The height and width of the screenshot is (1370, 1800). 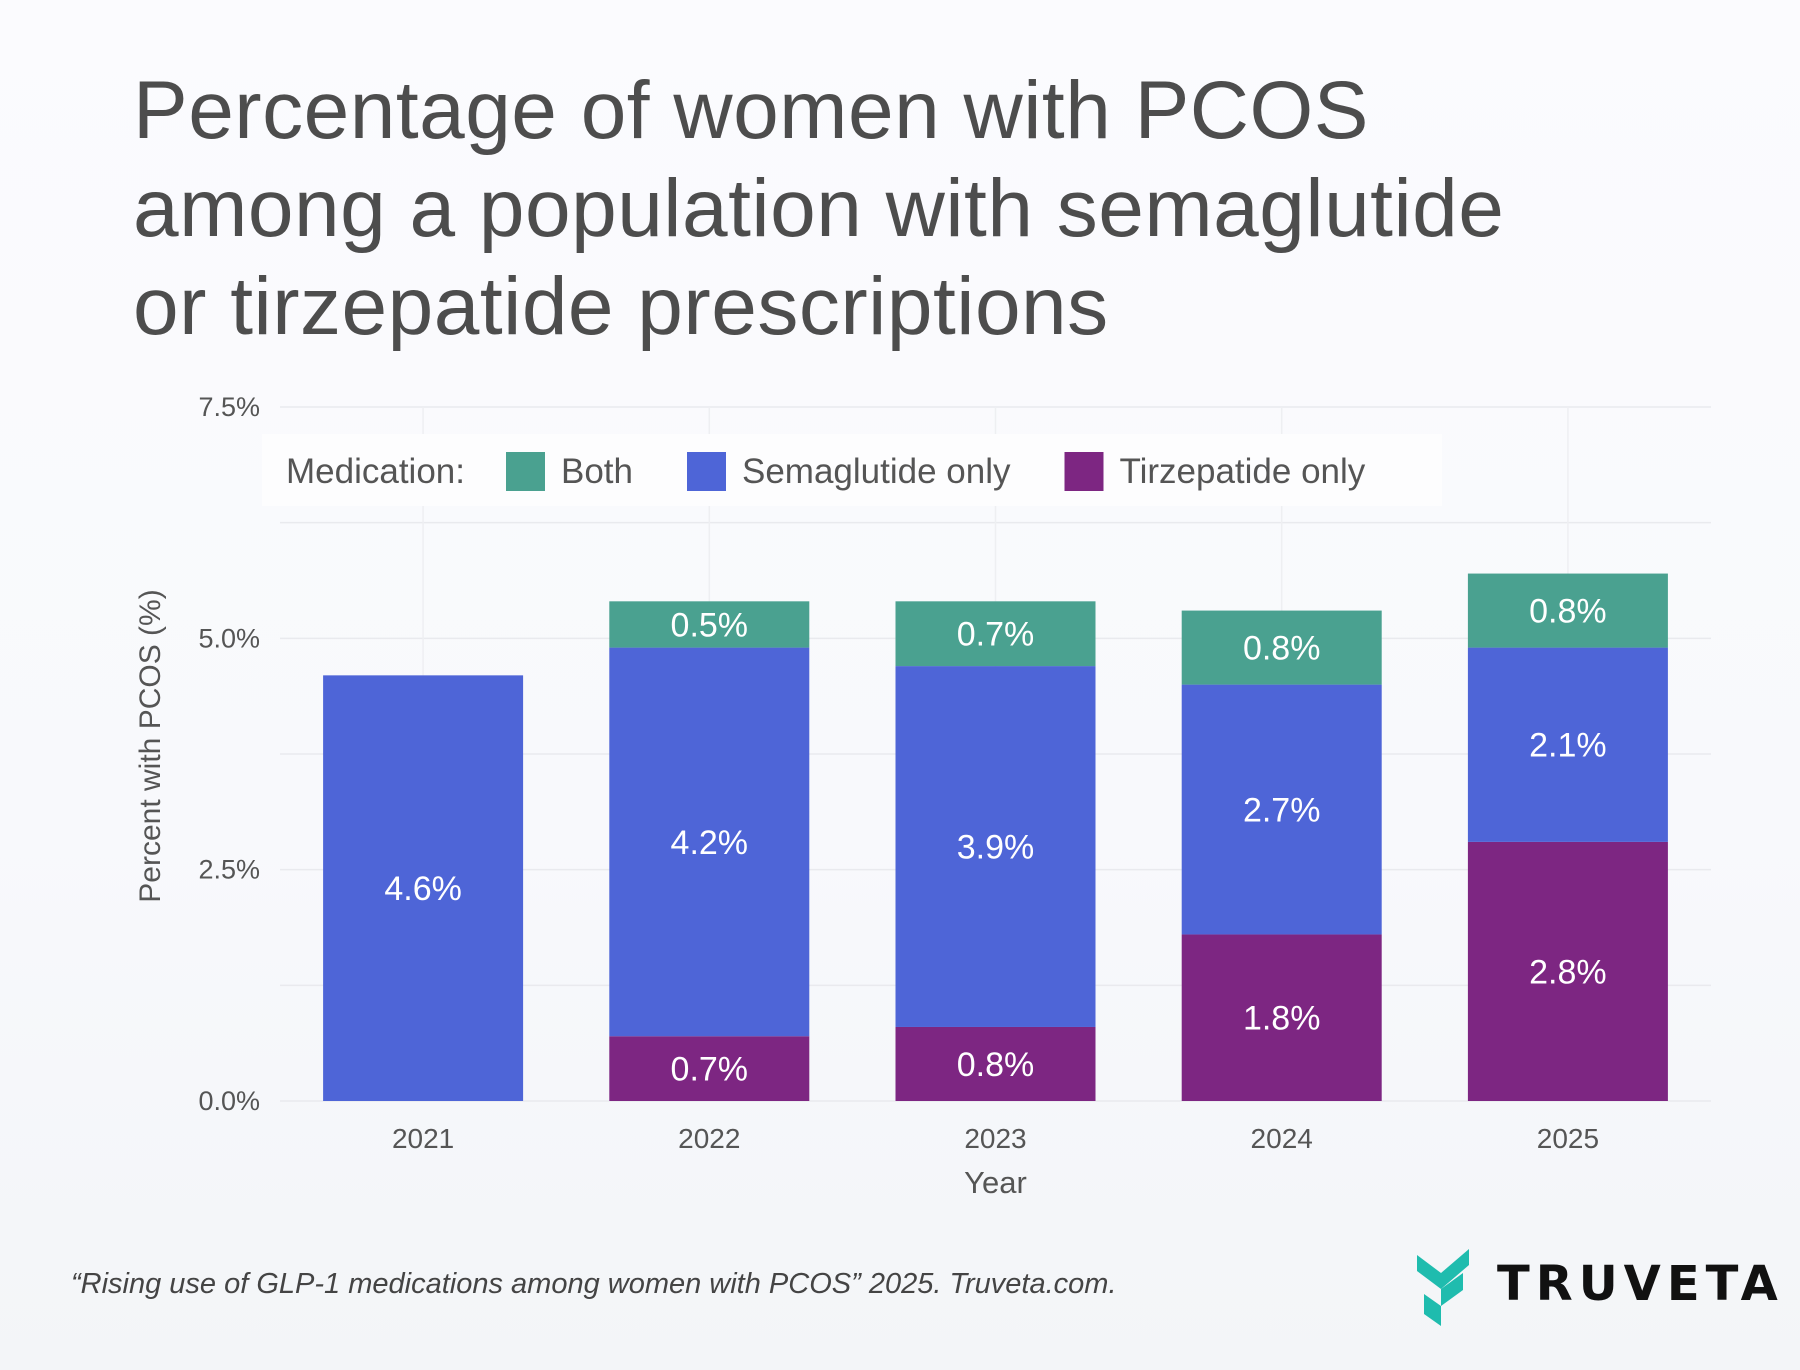 I want to click on legend-item: Tirzepatide only, so click(x=1243, y=471).